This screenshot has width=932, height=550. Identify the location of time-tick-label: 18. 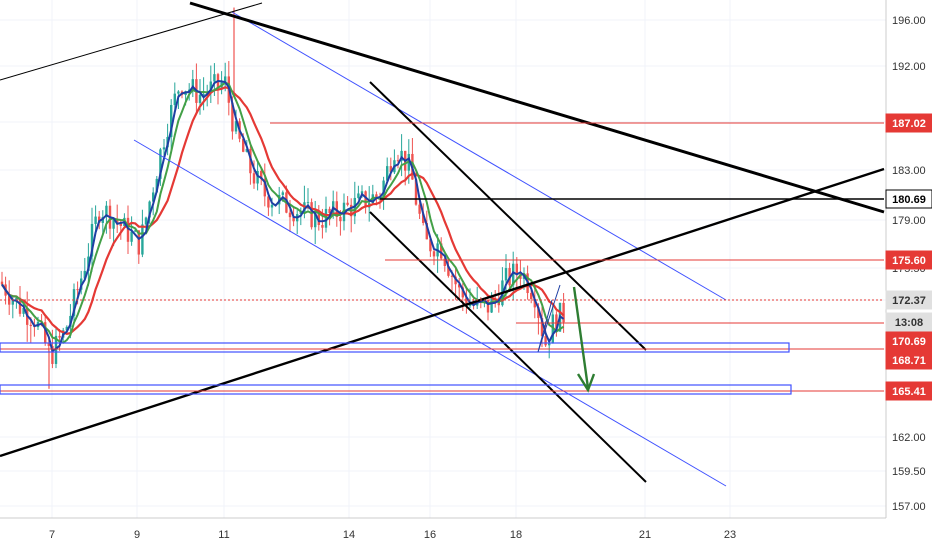
(516, 535).